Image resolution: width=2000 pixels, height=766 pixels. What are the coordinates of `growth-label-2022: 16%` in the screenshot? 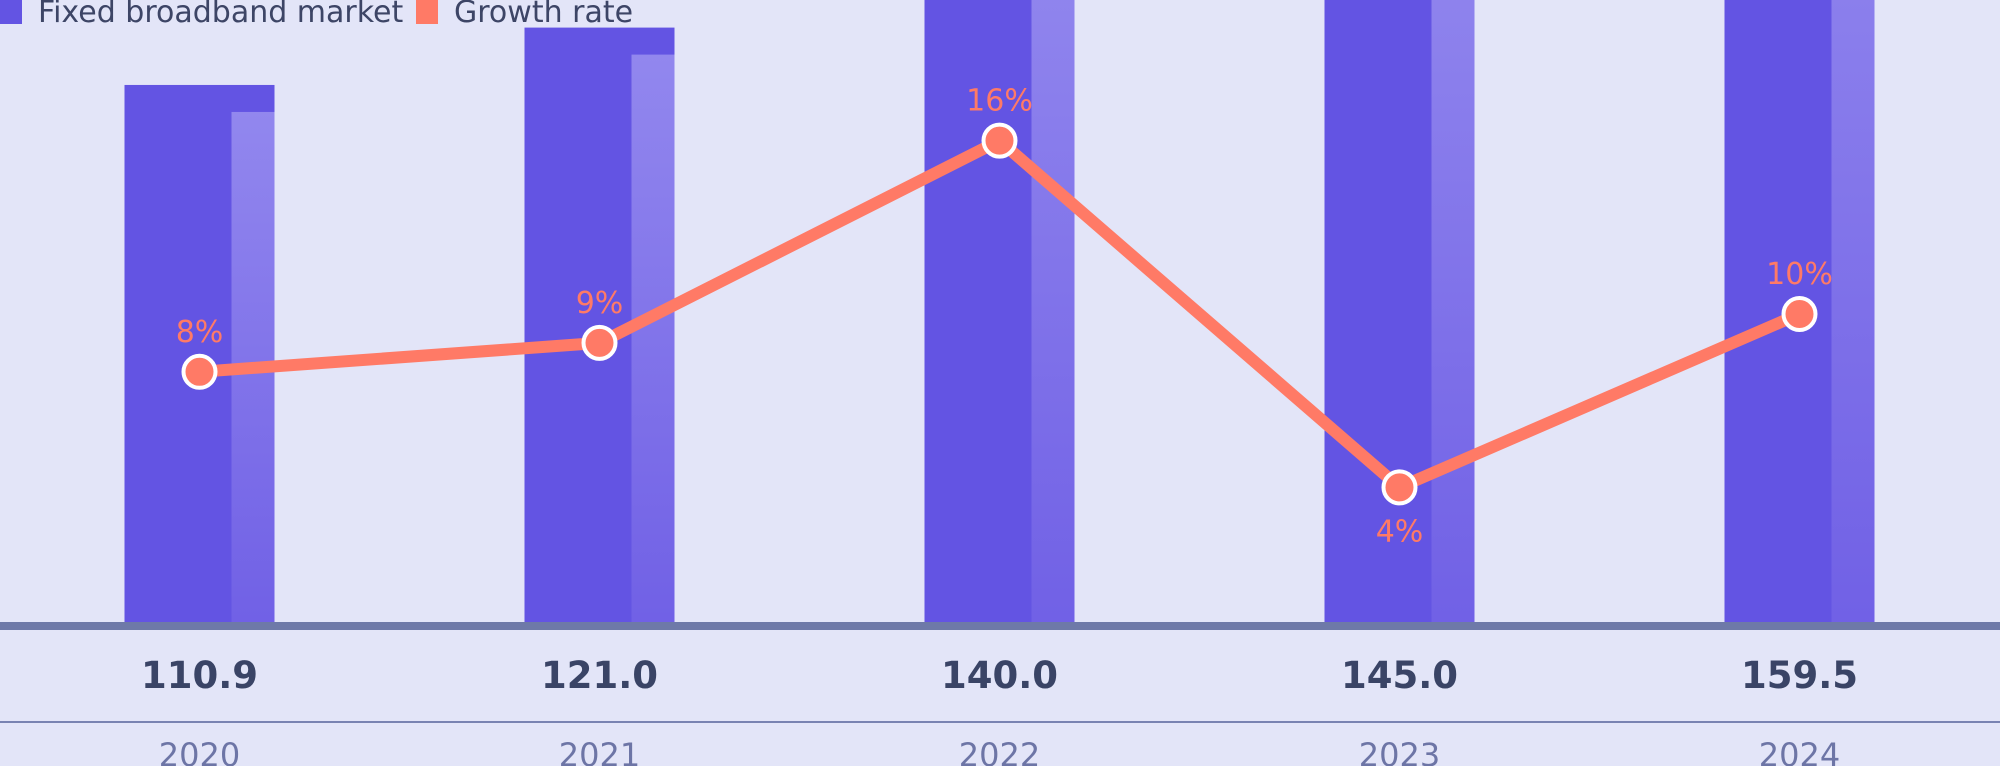 It's located at (999, 101).